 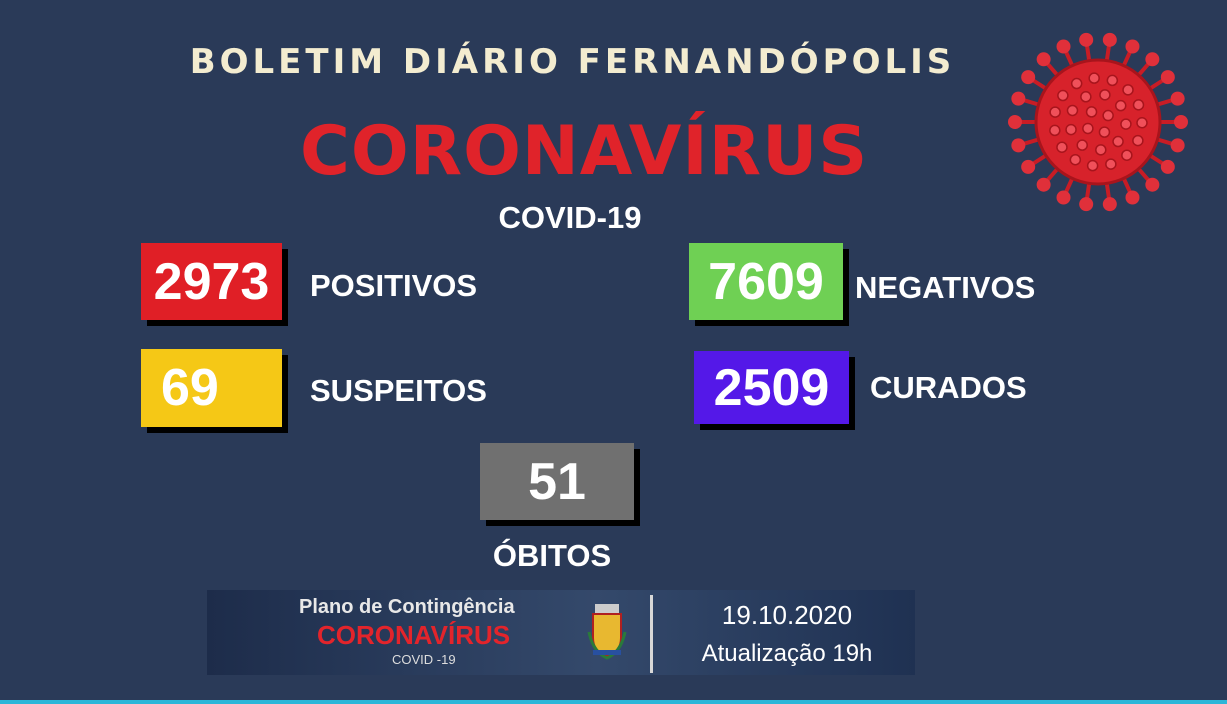 I want to click on curados-label: CURADOS, so click(x=948, y=387).